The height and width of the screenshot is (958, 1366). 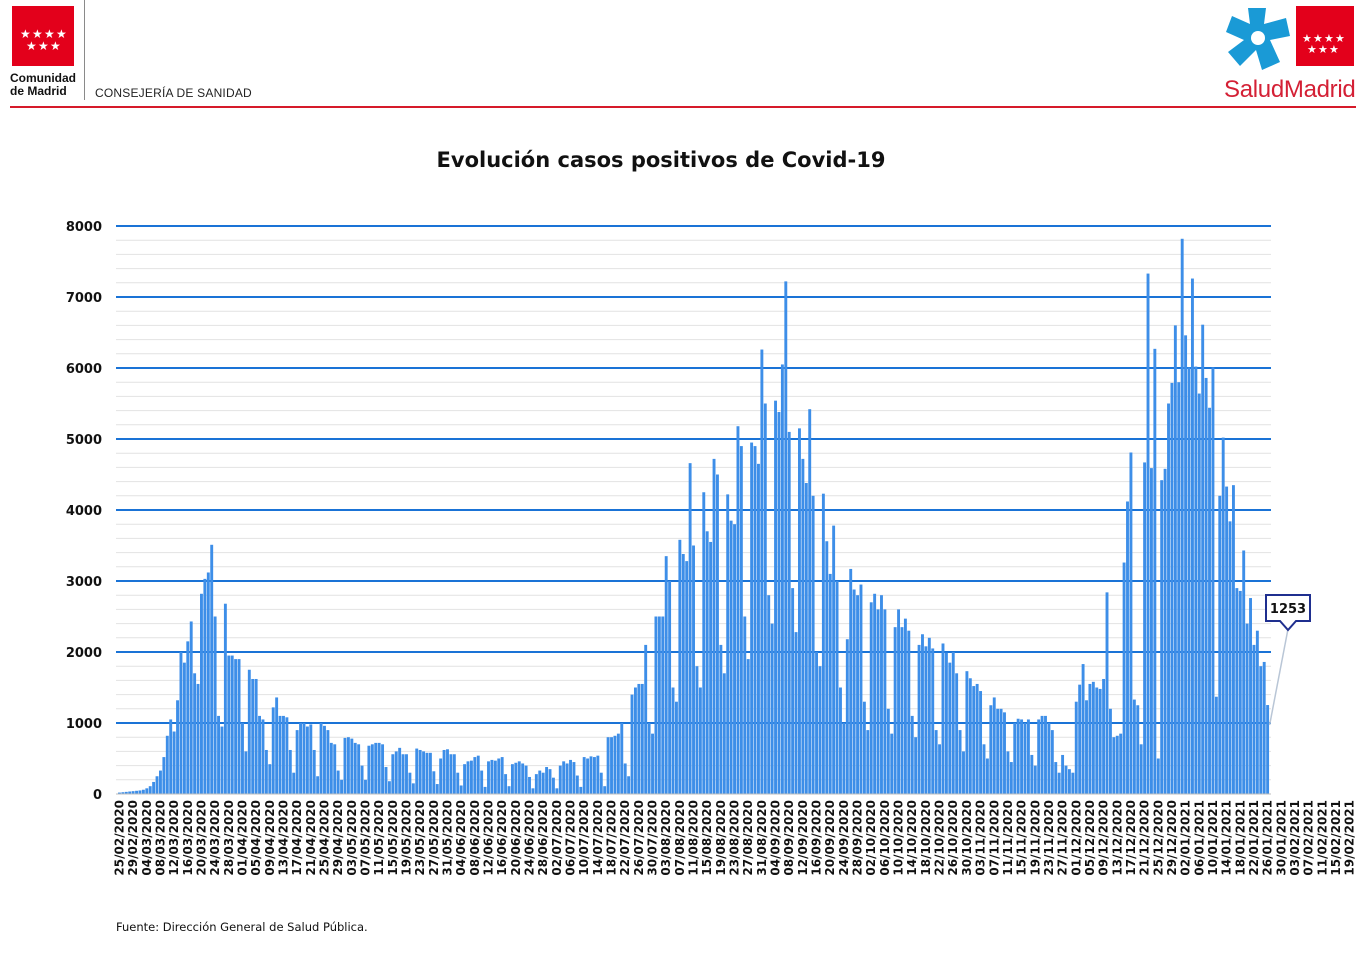 I want to click on x-tick-label: 03/02/2021, so click(x=1295, y=838).